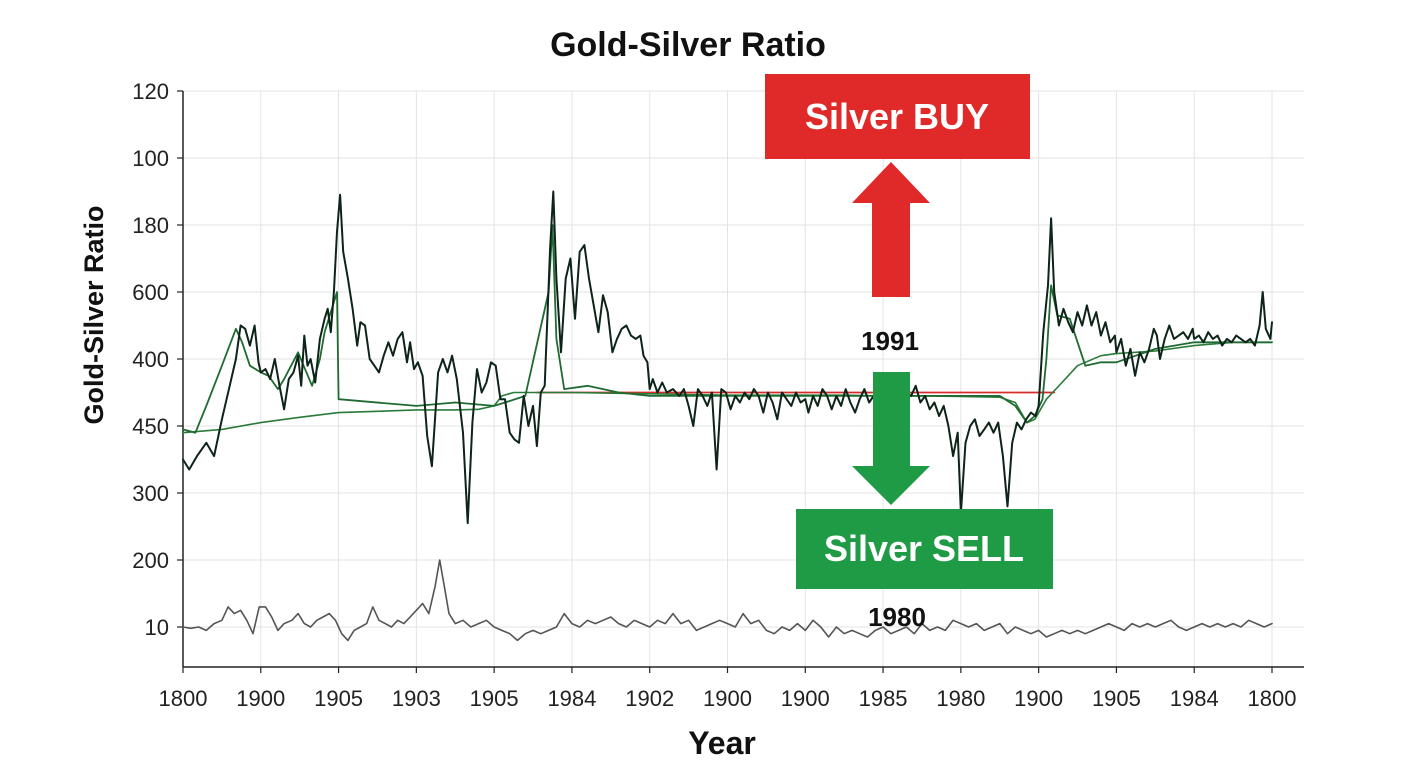  What do you see at coordinates (94, 314) in the screenshot?
I see `y-axis-label: Gold-Silver Ratio` at bounding box center [94, 314].